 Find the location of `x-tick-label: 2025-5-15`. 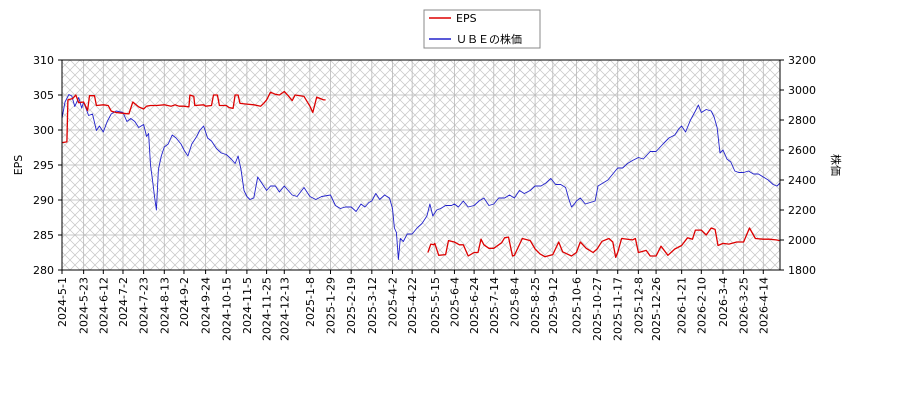

x-tick-label: 2025-5-15 is located at coordinates (435, 305).